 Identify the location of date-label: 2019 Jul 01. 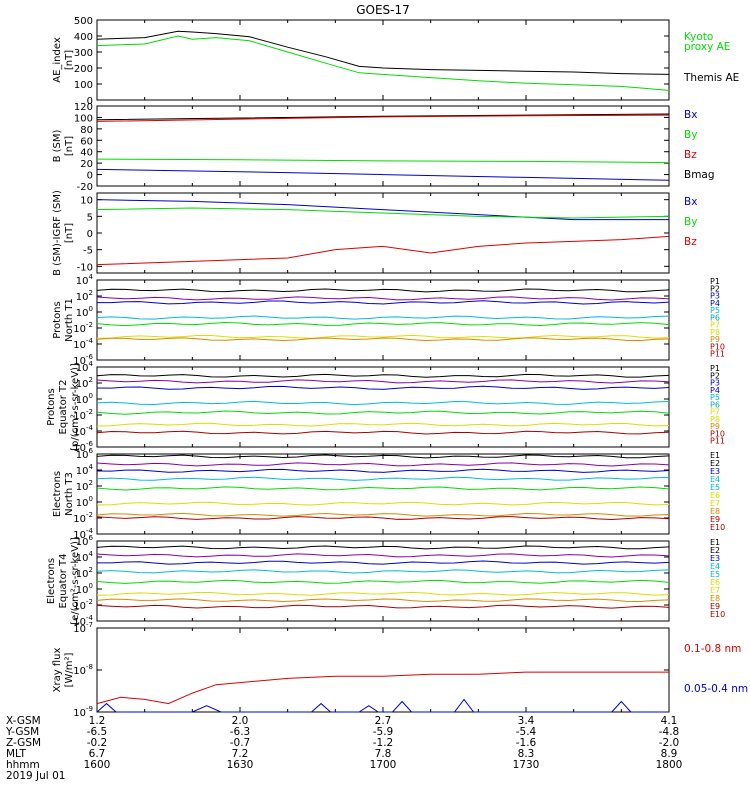
(35, 776).